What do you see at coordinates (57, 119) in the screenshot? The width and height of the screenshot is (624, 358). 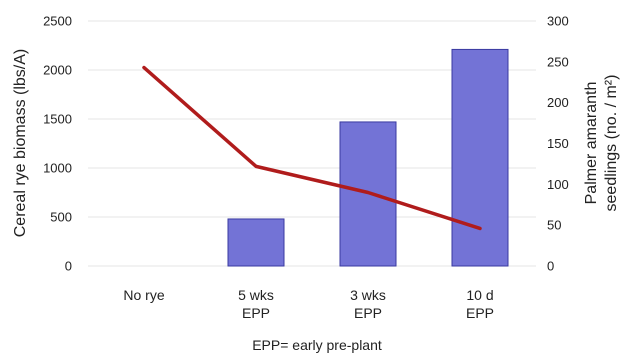 I see `left-tick-label: 1500` at bounding box center [57, 119].